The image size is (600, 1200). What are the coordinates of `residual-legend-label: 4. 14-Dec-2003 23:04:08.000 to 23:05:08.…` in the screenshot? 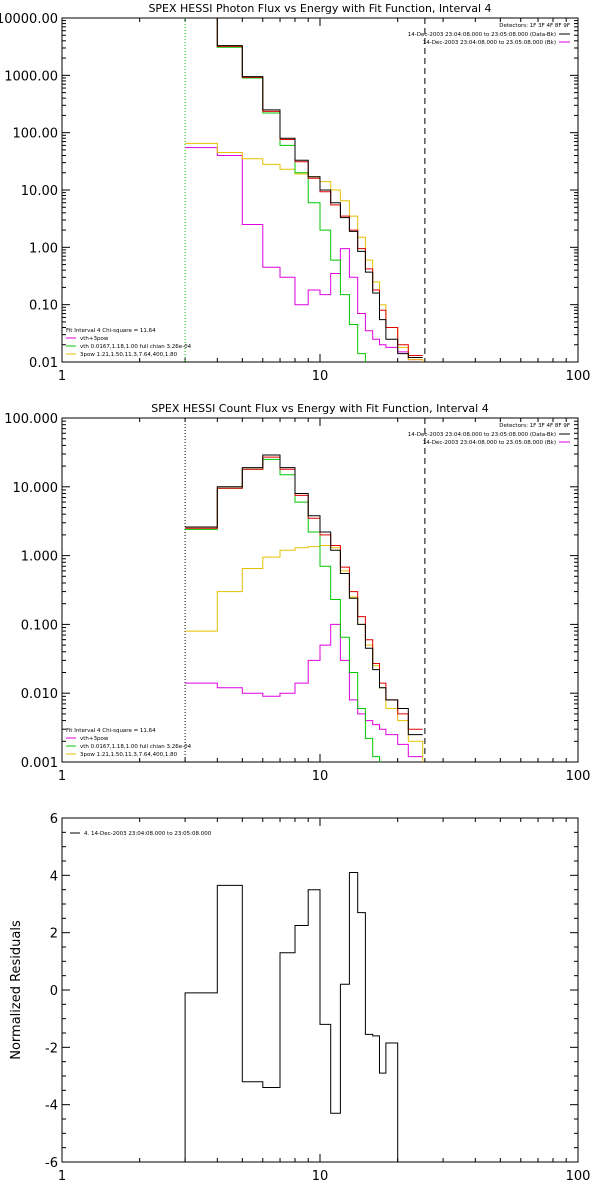 It's located at (148, 834).